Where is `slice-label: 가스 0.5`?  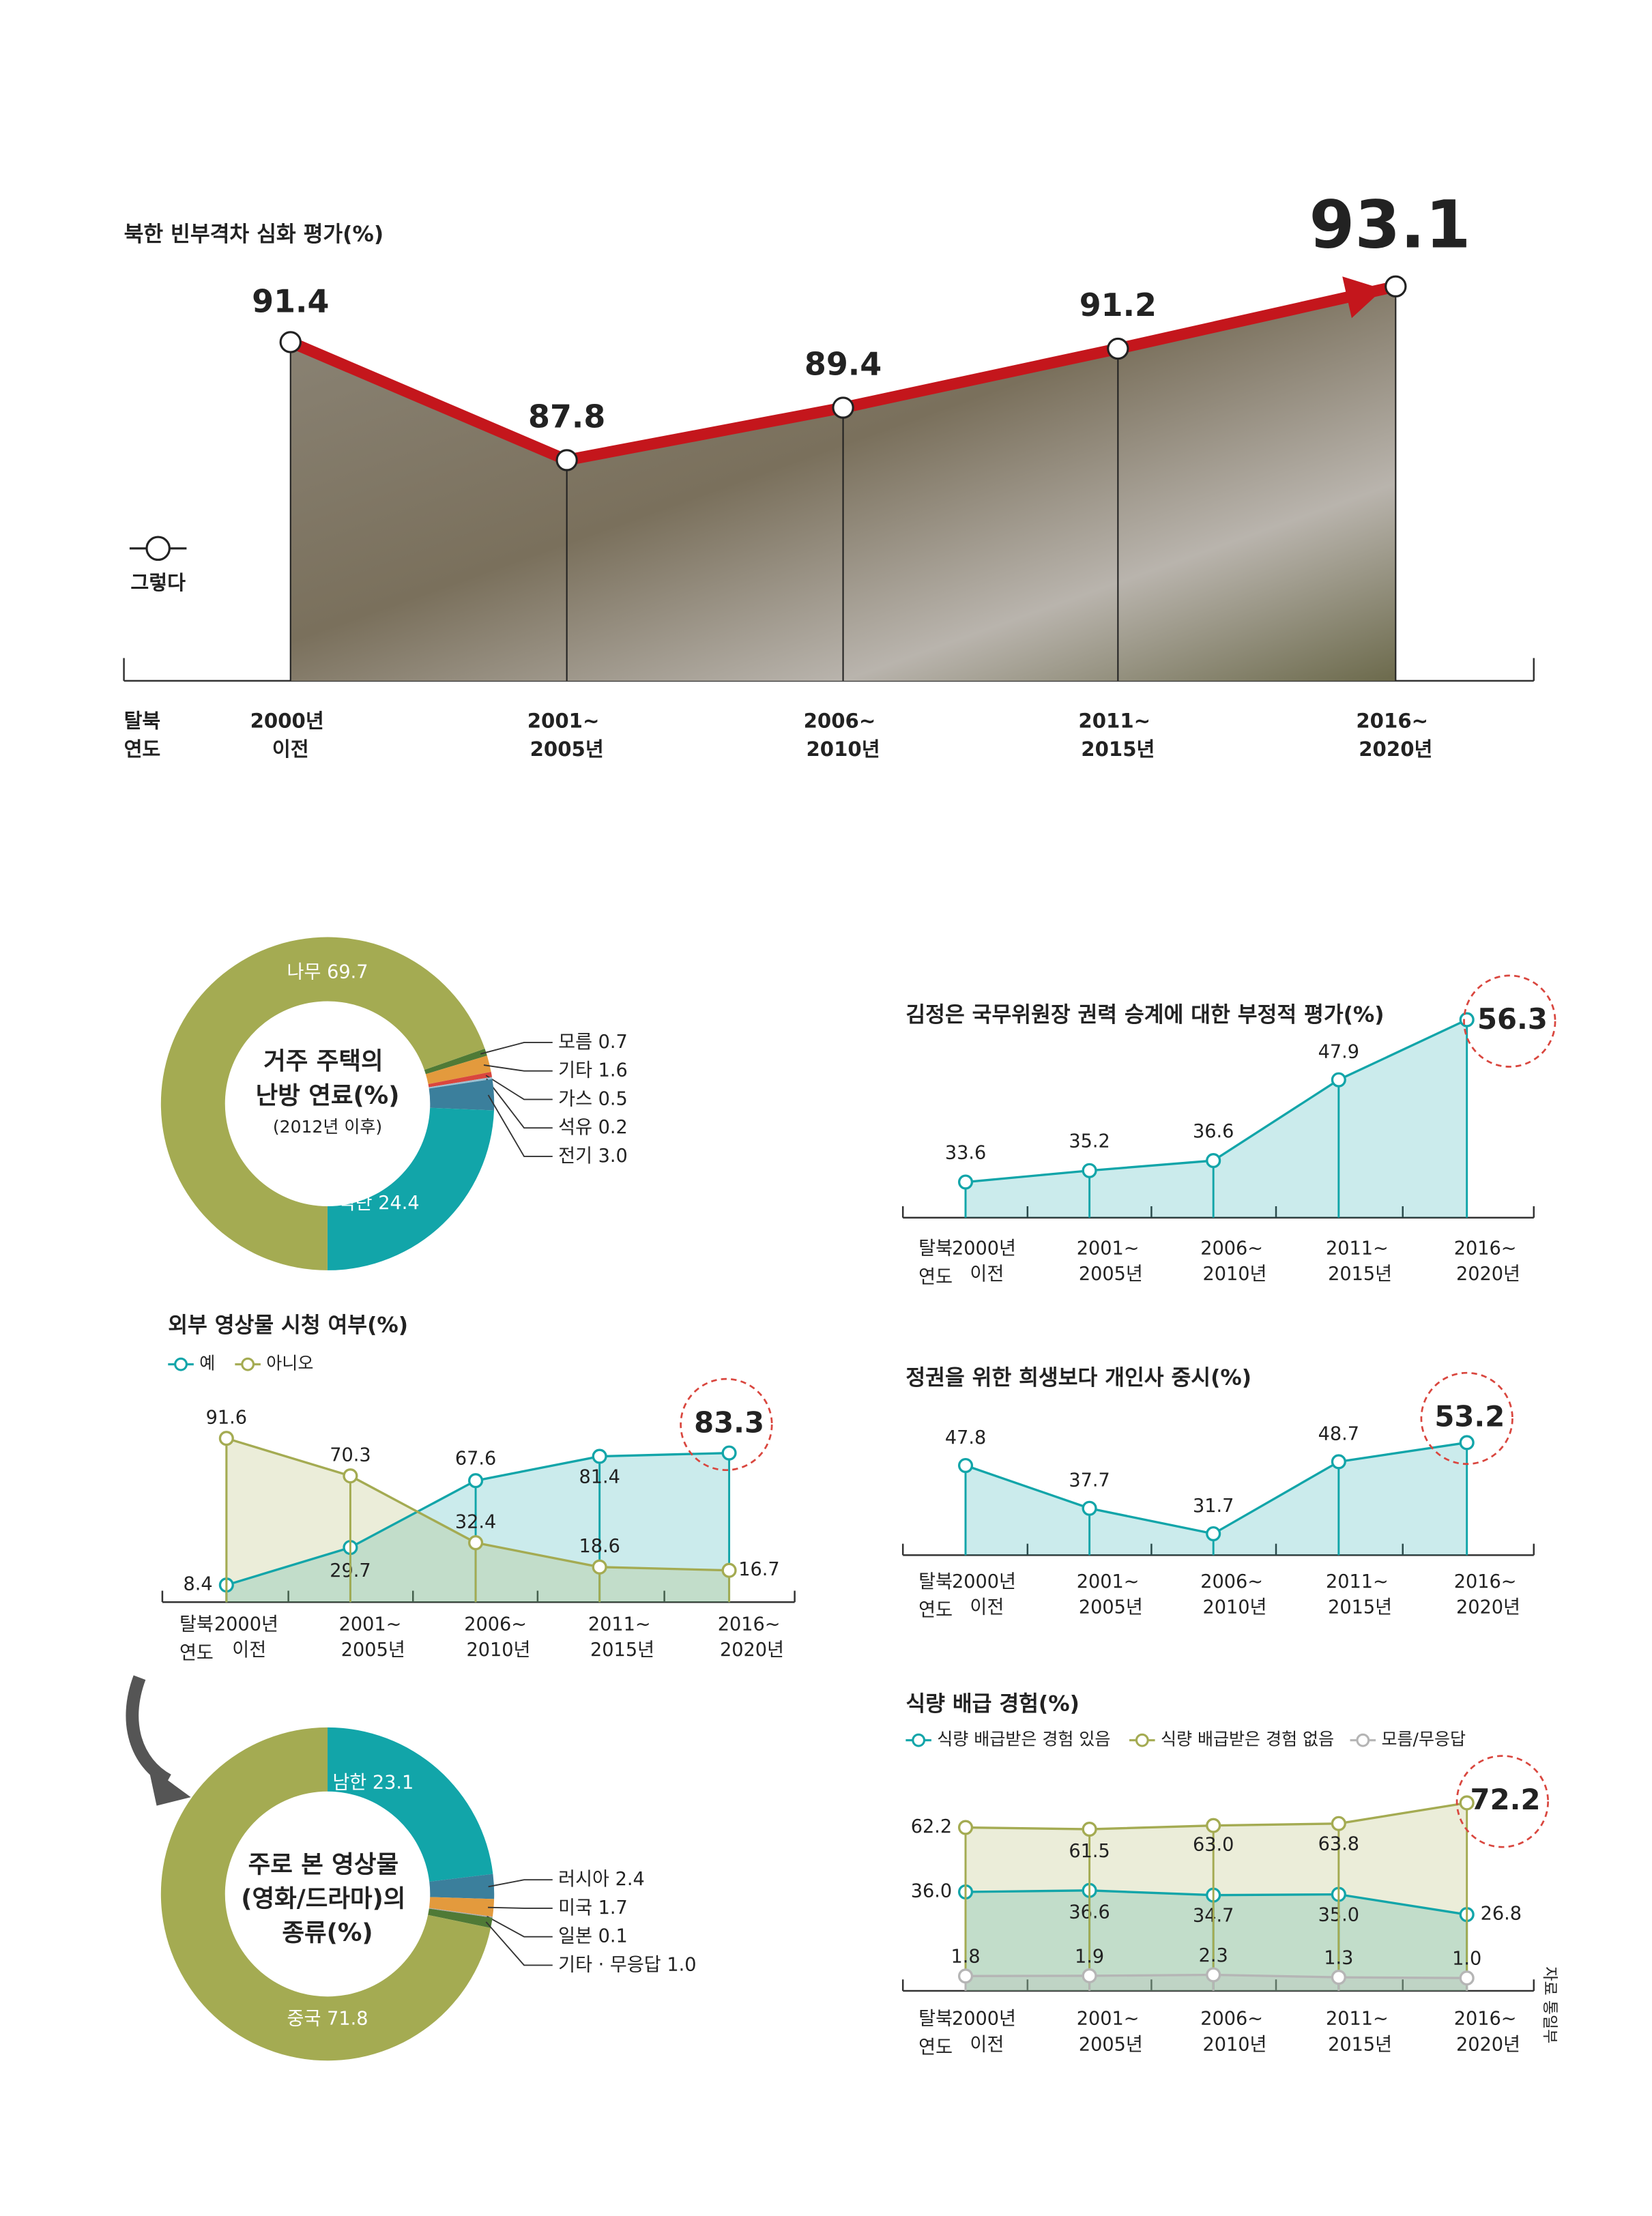 slice-label: 가스 0.5 is located at coordinates (593, 1098).